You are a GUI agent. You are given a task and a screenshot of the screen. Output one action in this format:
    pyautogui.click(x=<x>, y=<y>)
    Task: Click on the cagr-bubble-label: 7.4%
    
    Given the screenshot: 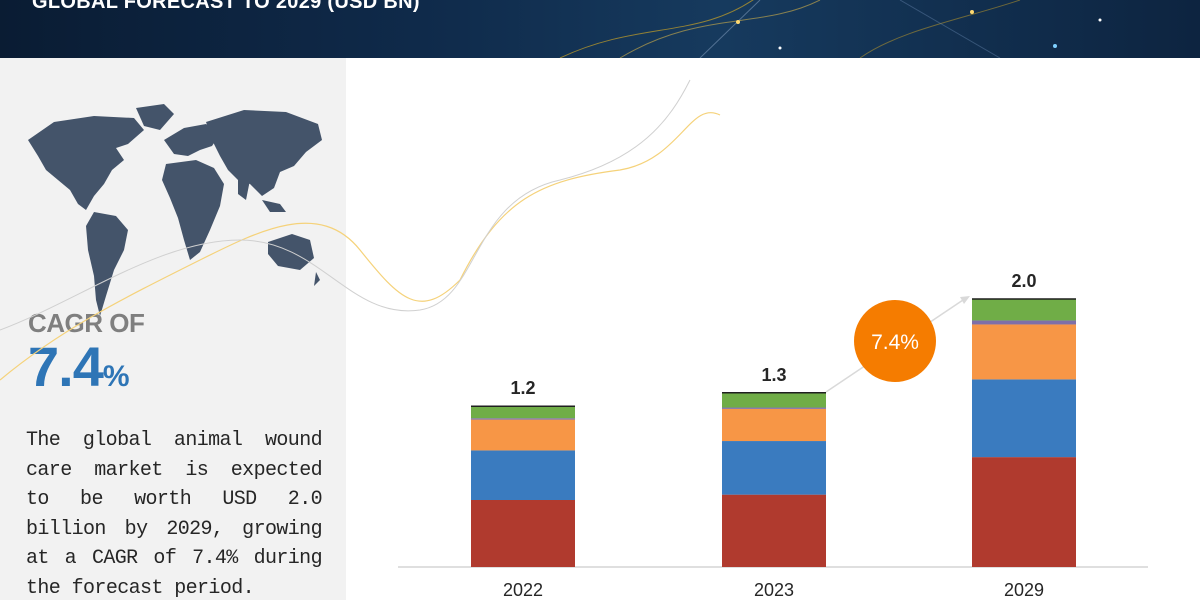 What is the action you would take?
    pyautogui.click(x=895, y=342)
    